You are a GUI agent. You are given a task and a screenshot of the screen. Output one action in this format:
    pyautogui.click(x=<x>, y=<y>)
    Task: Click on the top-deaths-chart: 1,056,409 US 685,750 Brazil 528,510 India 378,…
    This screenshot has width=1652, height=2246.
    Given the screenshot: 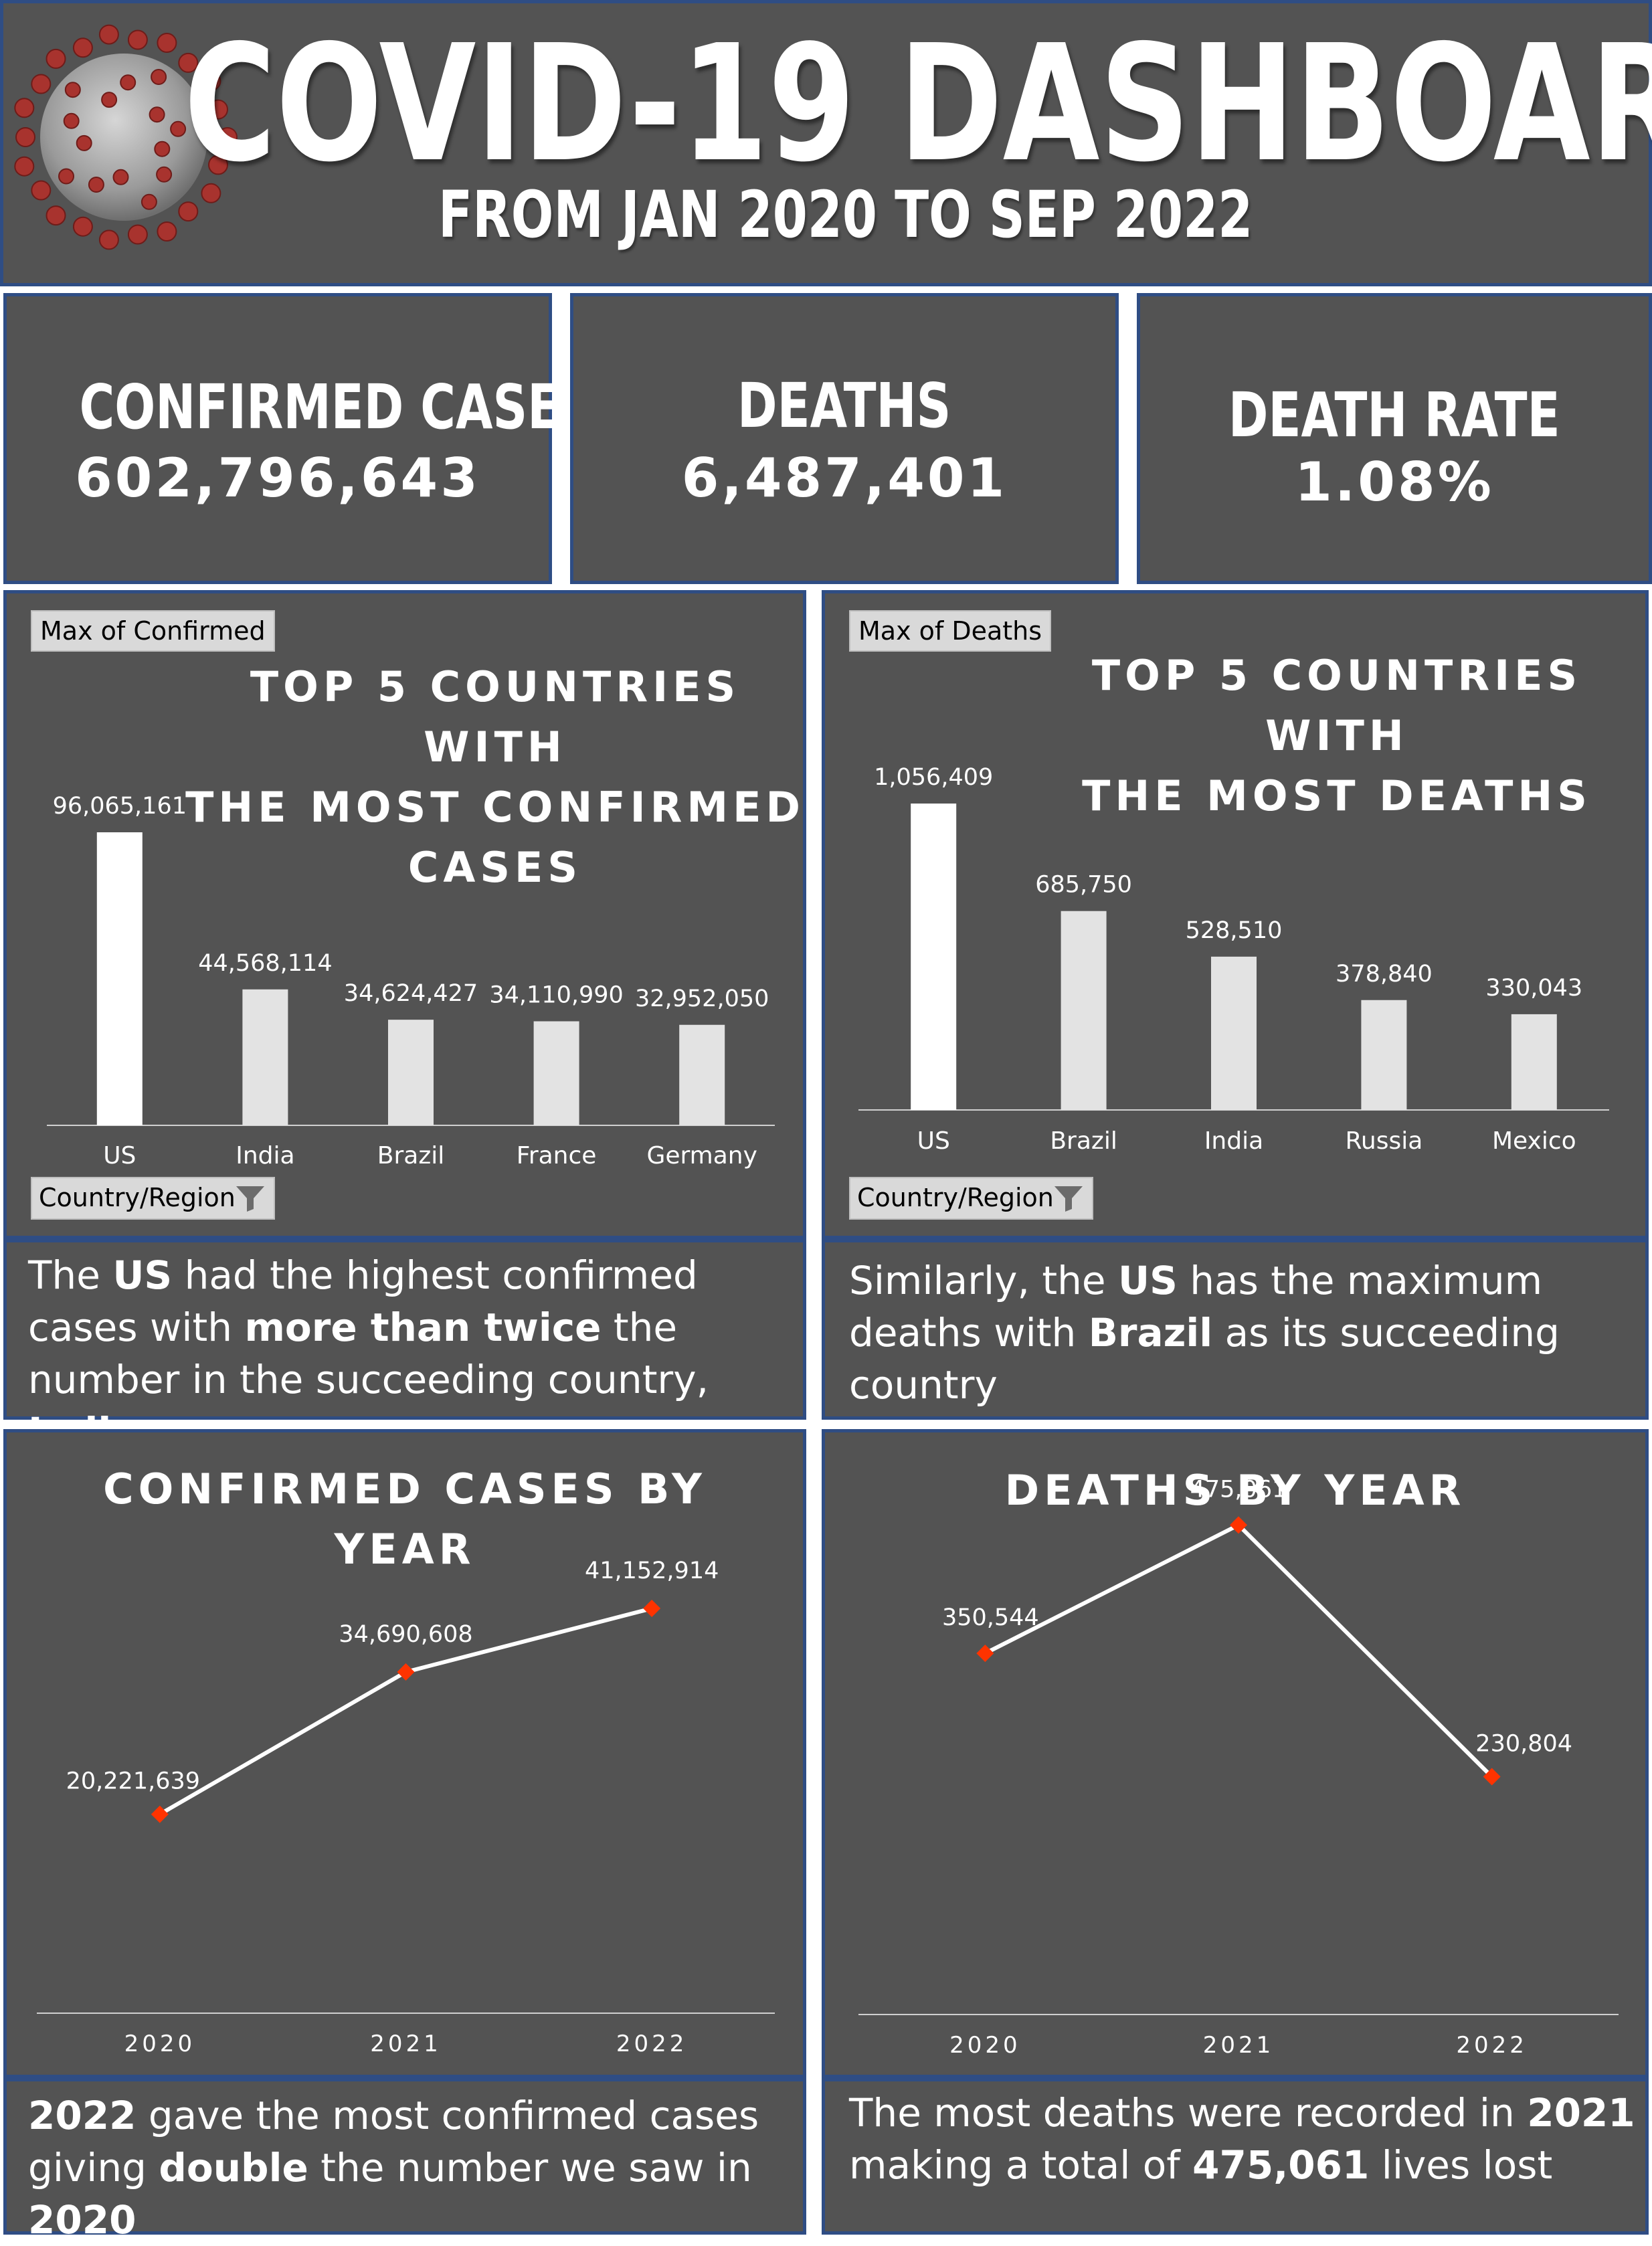 What is the action you would take?
    pyautogui.click(x=1234, y=959)
    